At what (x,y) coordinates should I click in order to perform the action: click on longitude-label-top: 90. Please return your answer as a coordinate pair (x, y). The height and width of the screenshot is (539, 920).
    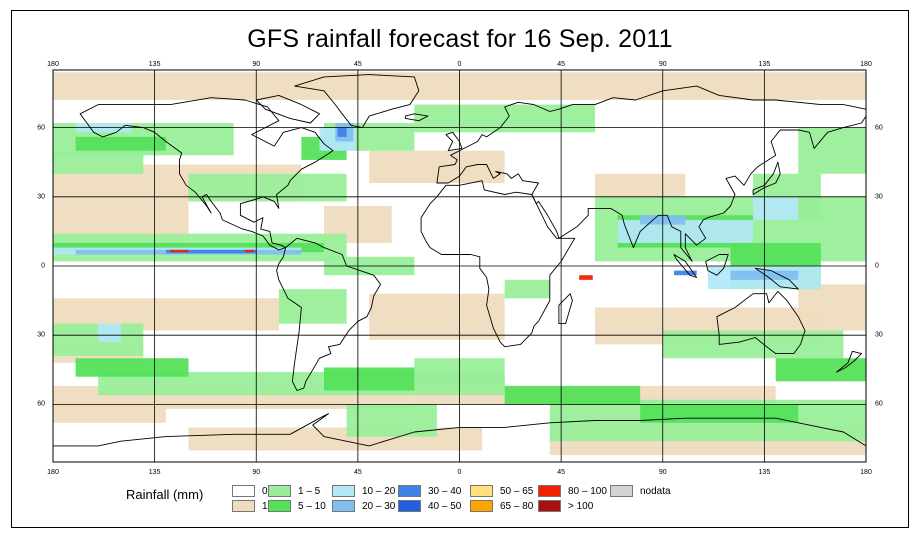
    Looking at the image, I should click on (256, 64).